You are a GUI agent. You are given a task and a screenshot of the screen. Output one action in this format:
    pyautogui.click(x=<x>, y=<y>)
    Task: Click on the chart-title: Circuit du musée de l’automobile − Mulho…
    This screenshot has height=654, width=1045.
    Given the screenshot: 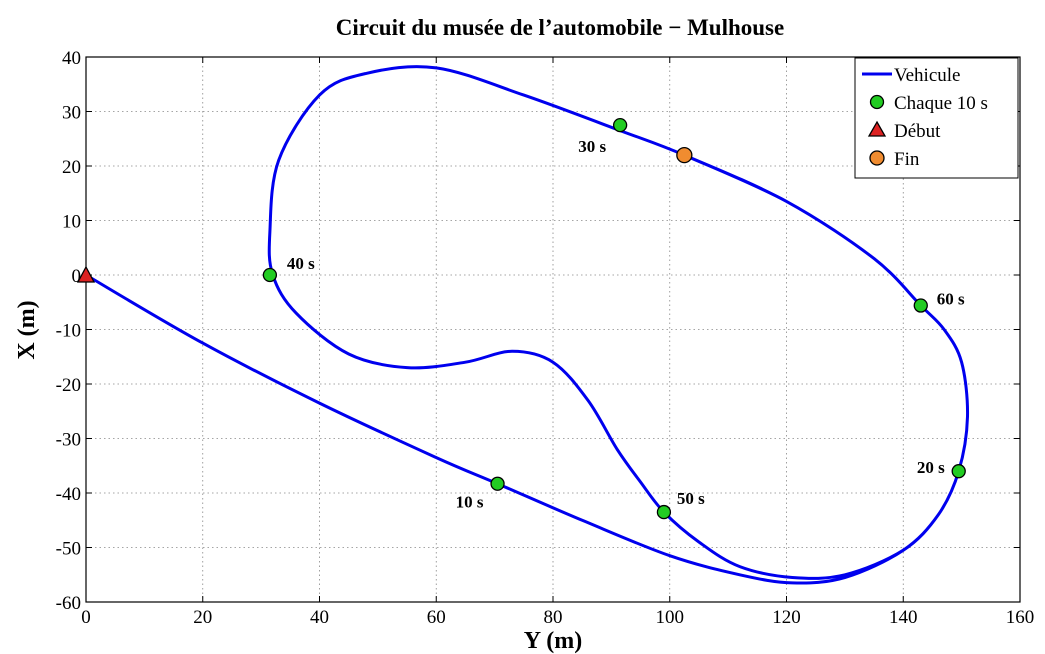 What is the action you would take?
    pyautogui.click(x=560, y=27)
    